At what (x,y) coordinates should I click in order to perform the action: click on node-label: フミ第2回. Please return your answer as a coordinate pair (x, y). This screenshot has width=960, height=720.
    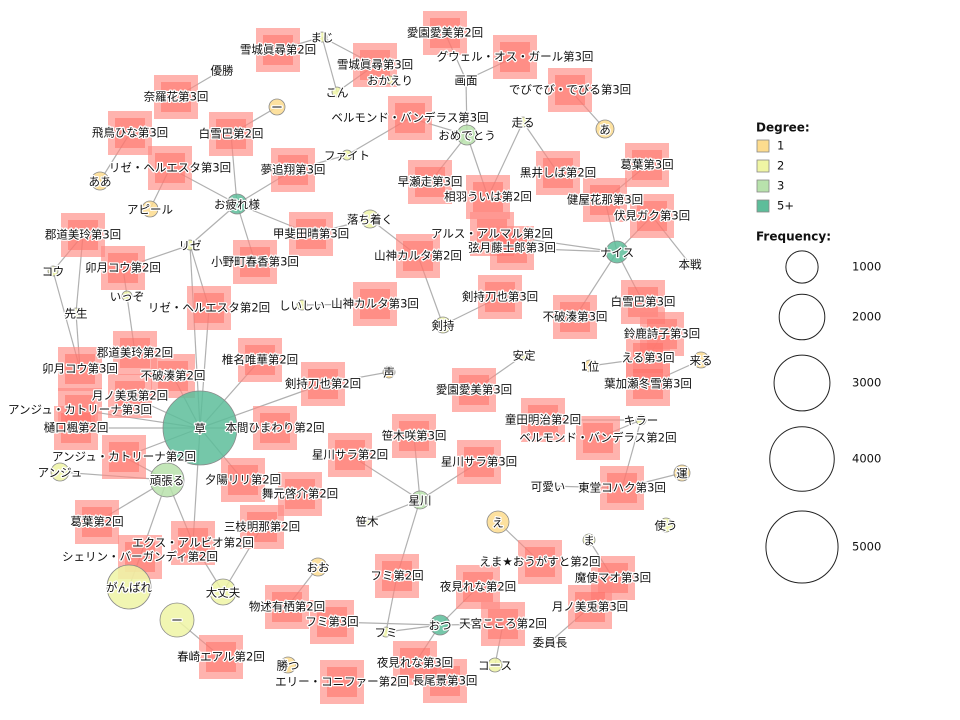
    Looking at the image, I should click on (396, 576).